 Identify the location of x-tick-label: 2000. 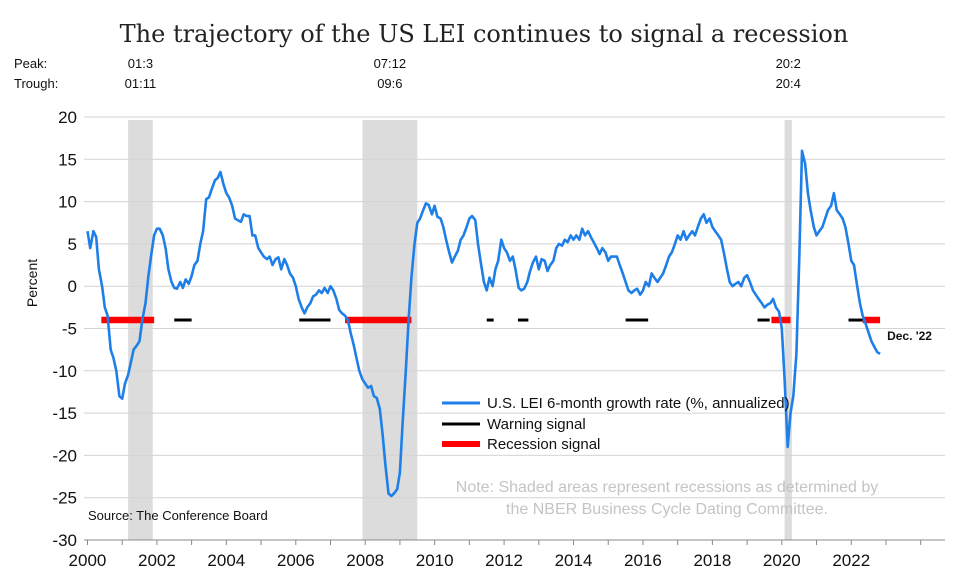
(88, 560).